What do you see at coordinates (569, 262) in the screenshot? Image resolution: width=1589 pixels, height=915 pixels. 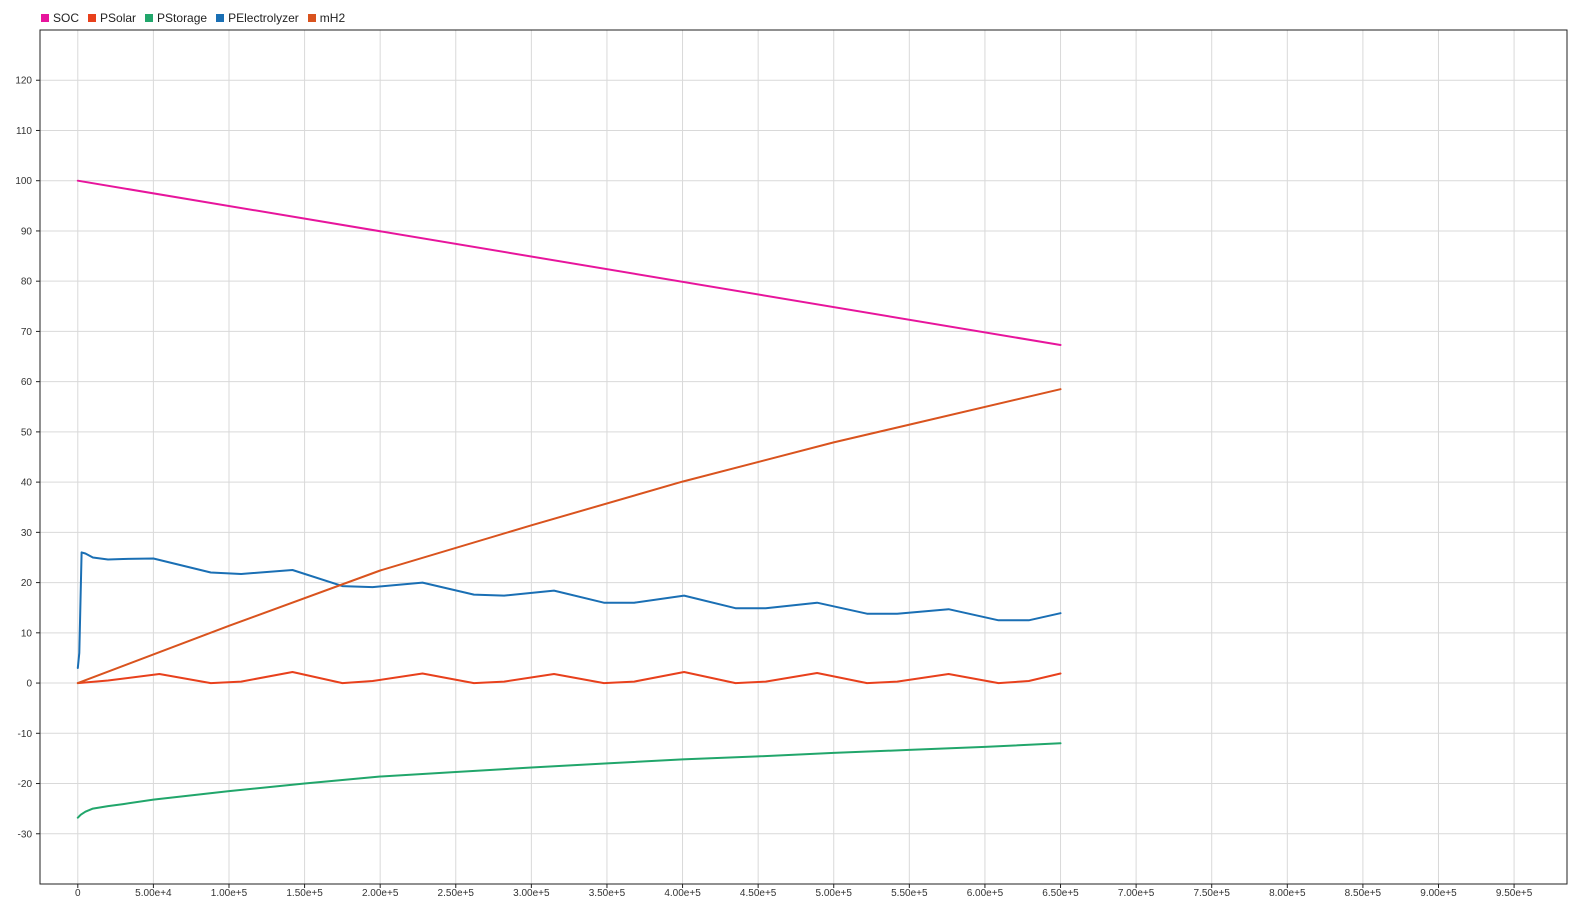 I see `soc-line` at bounding box center [569, 262].